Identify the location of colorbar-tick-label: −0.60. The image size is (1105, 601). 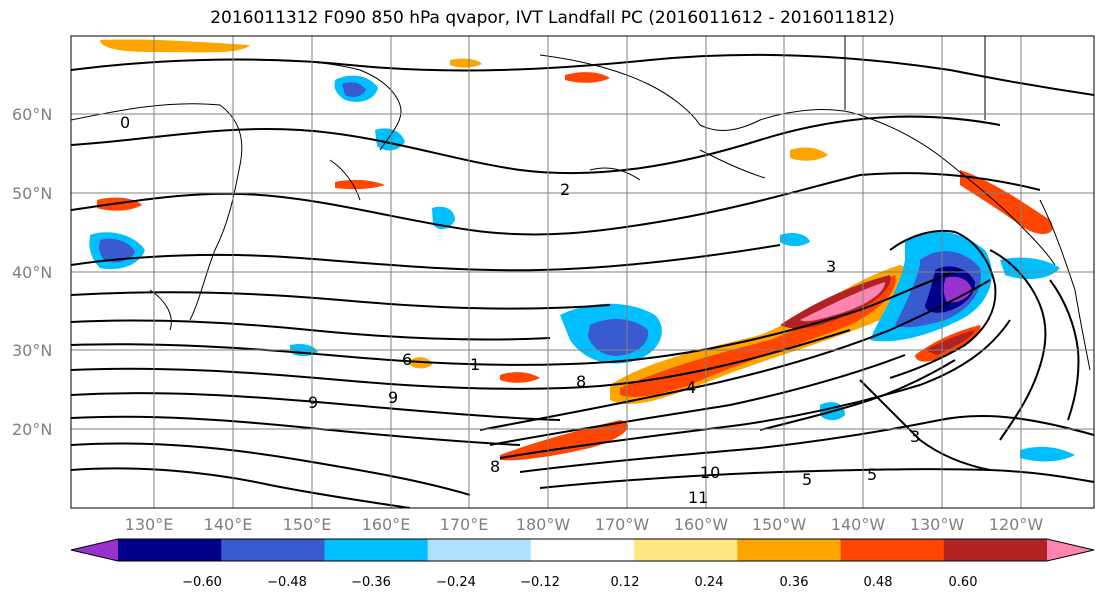
(202, 582).